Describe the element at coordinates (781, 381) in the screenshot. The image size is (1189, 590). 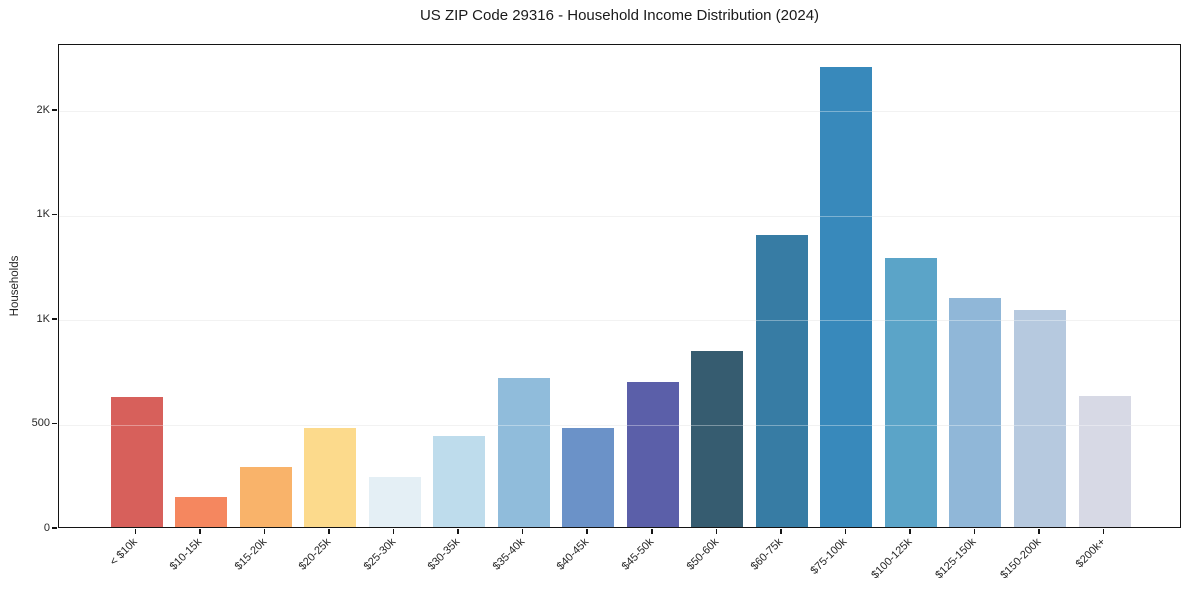
I see `bar-60-75k` at that location.